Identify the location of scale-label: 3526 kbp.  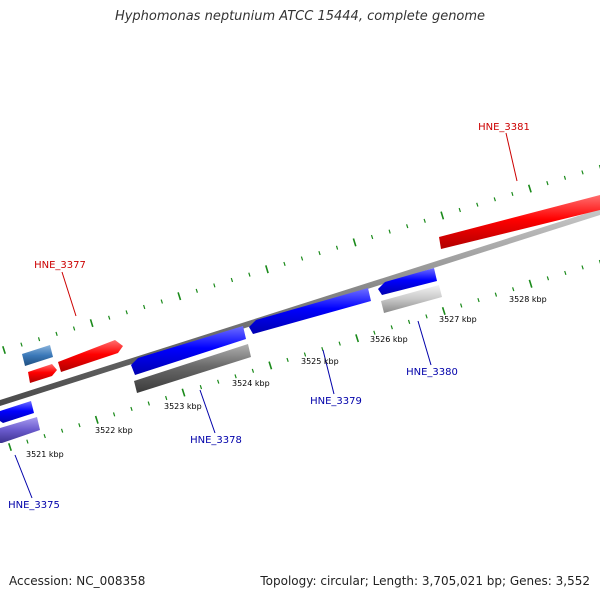
(389, 339).